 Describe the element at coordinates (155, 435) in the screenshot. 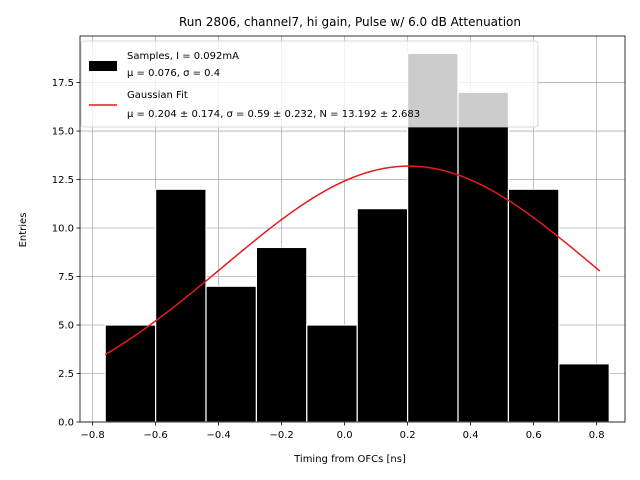

I see `x-tick-label: −0.6` at that location.